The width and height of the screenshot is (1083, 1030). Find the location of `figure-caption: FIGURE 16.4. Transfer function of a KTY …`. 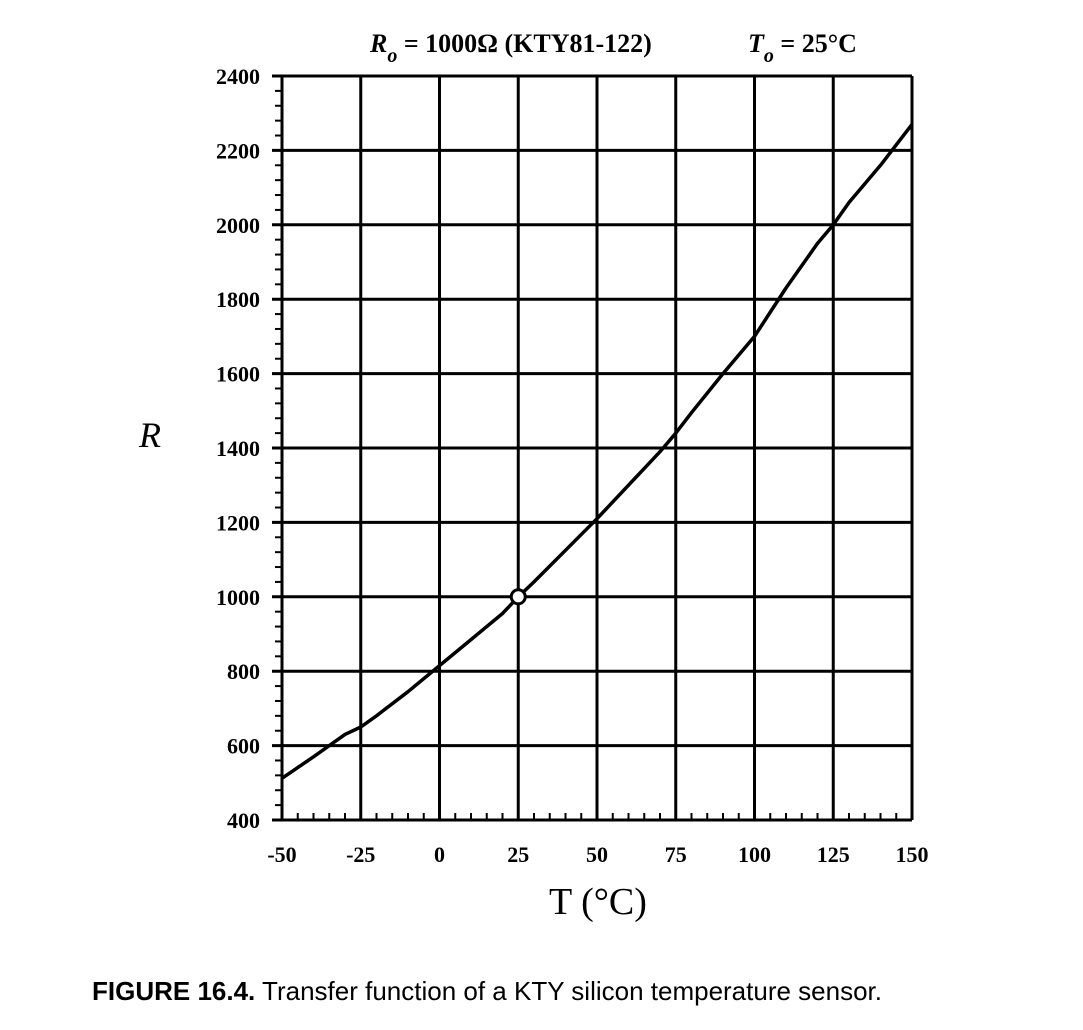

figure-caption: FIGURE 16.4. Transfer function of a KTY … is located at coordinates (487, 991).